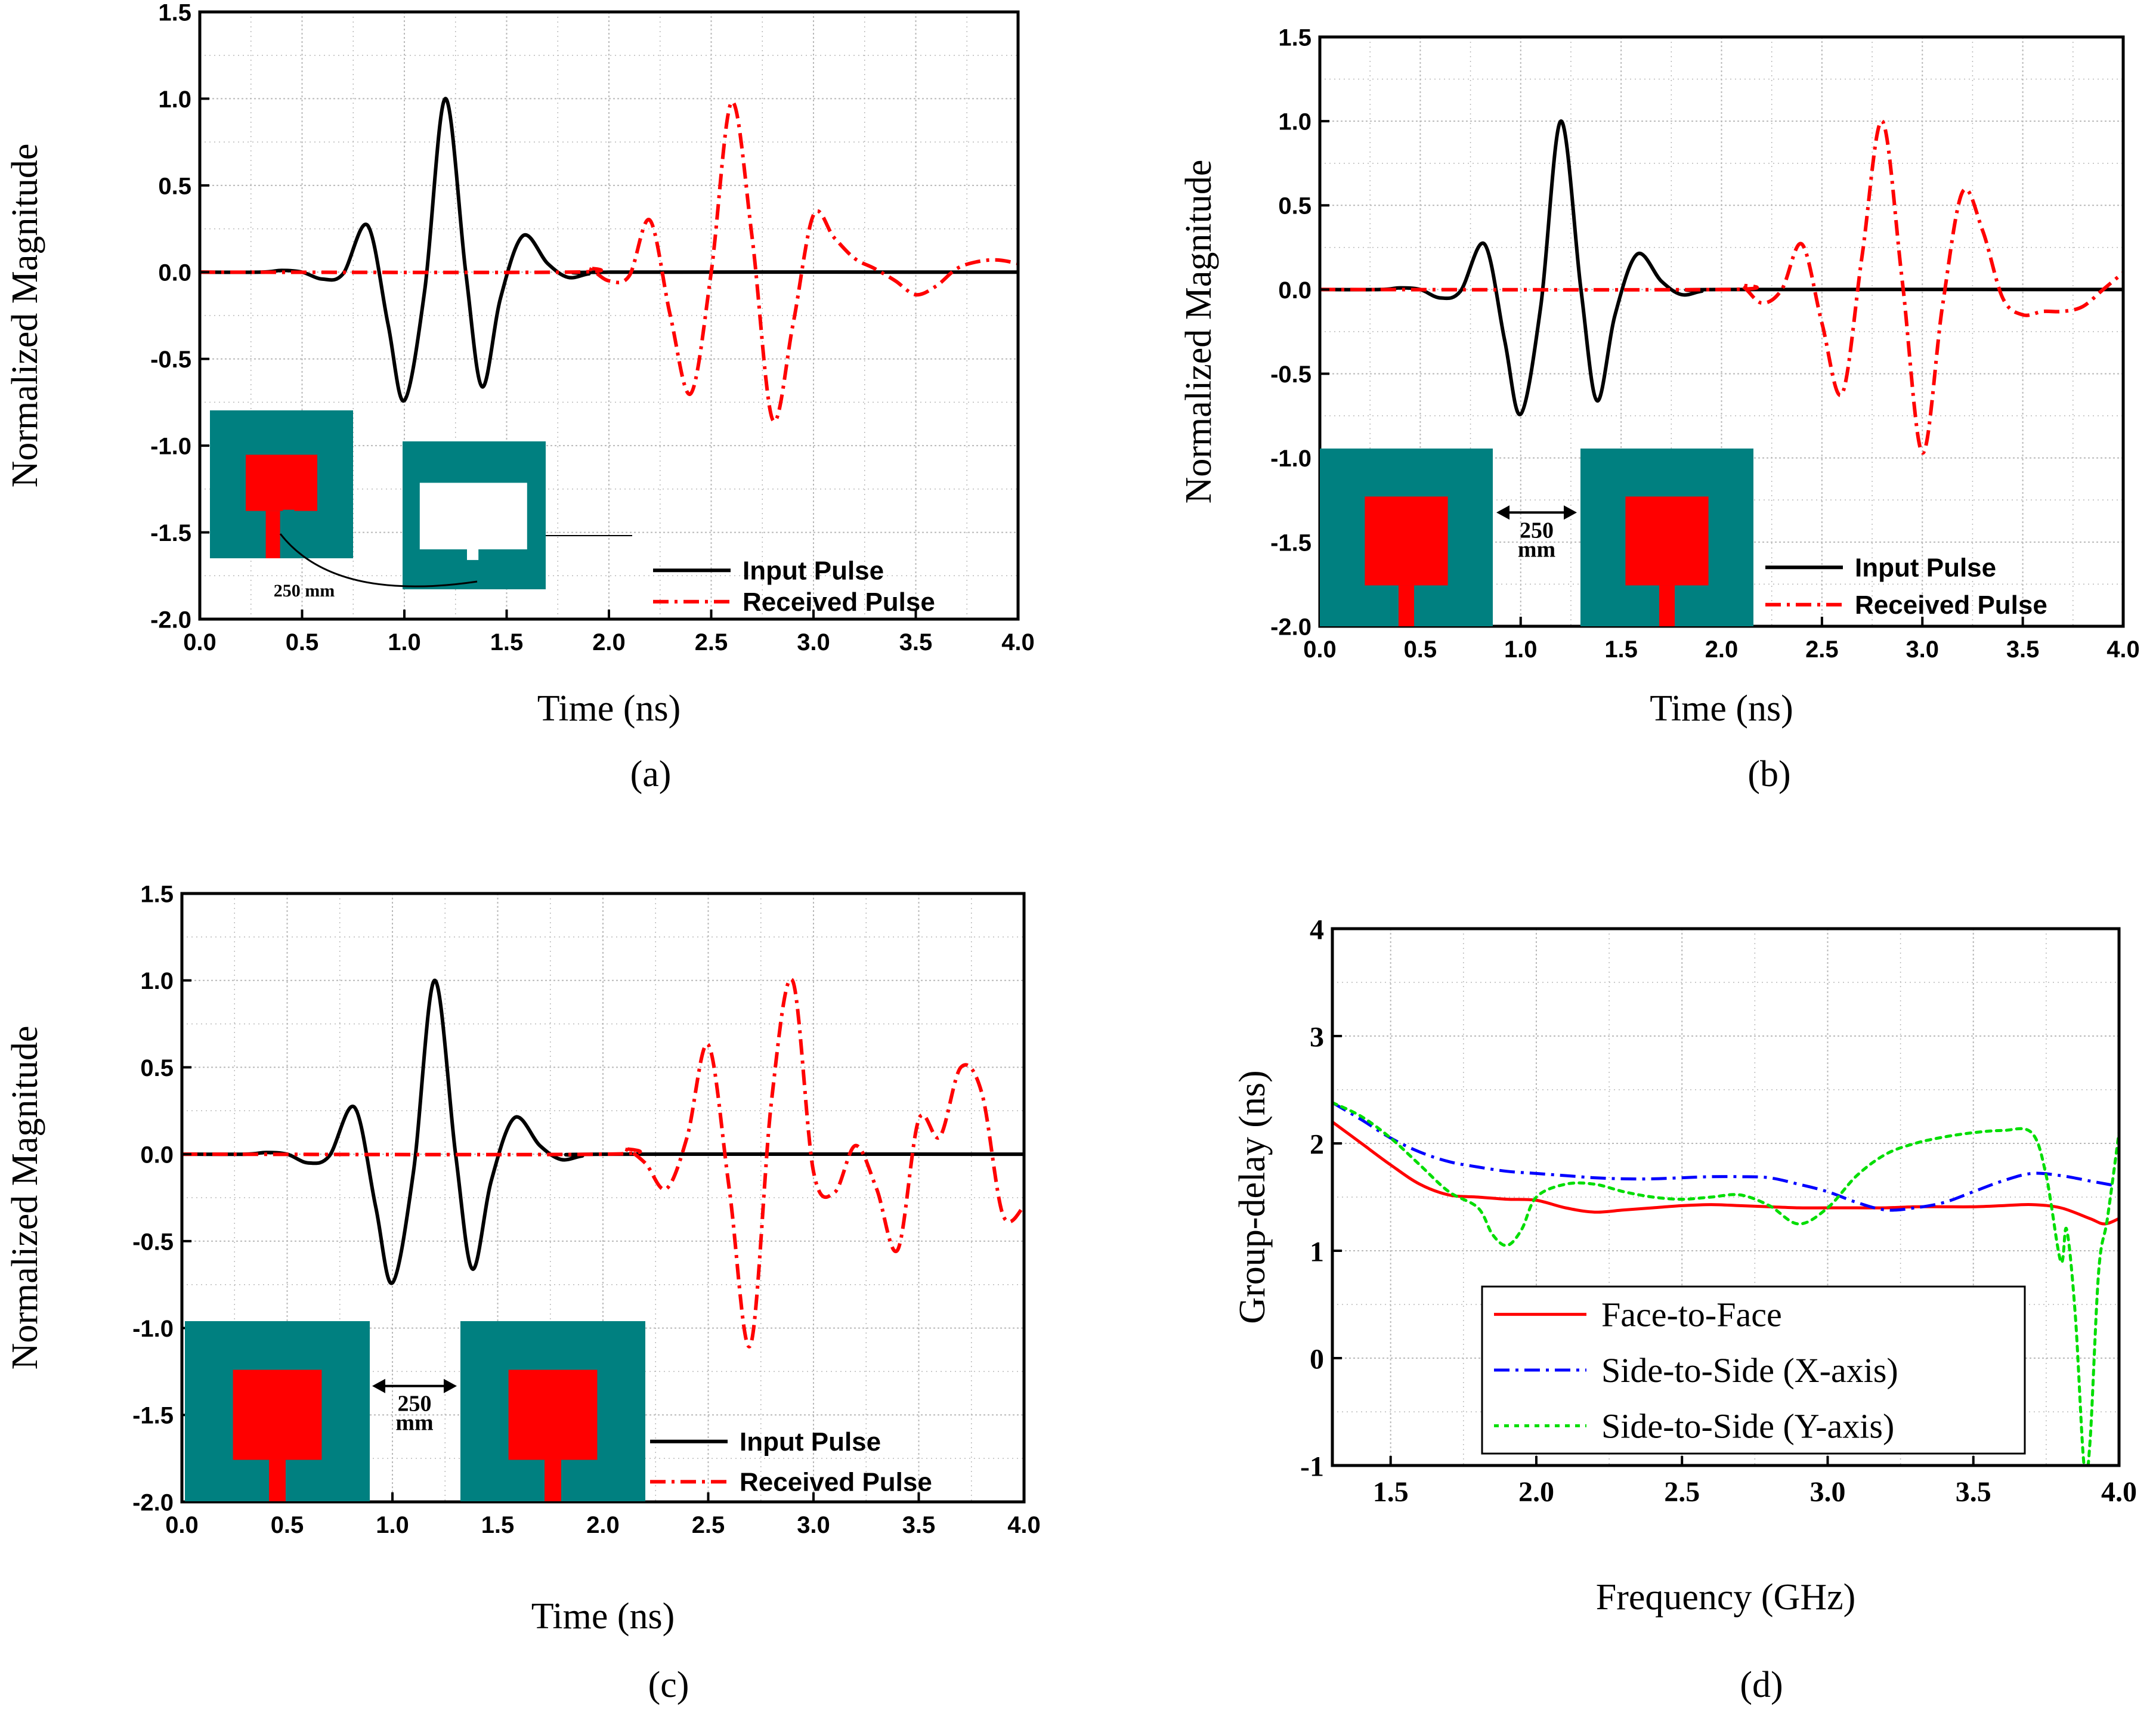  Describe the element at coordinates (1317, 930) in the screenshot. I see `y-tick-label: 4` at that location.